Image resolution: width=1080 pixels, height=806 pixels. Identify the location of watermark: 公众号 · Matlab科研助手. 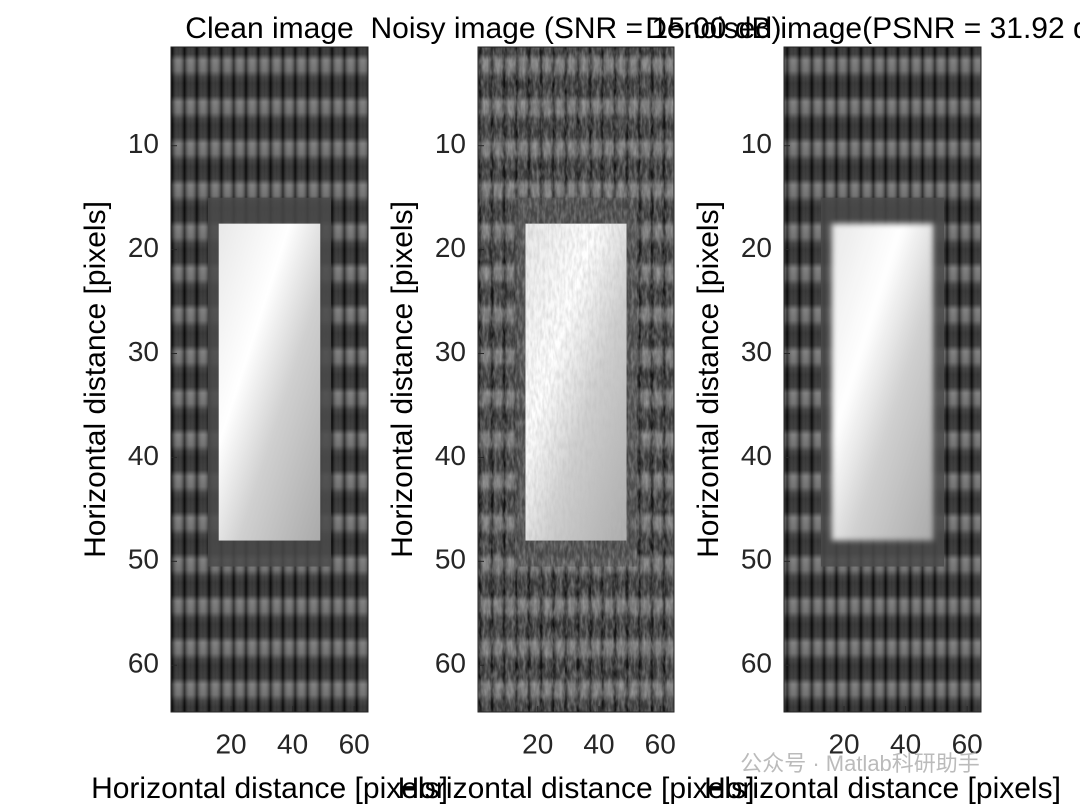
(860, 763).